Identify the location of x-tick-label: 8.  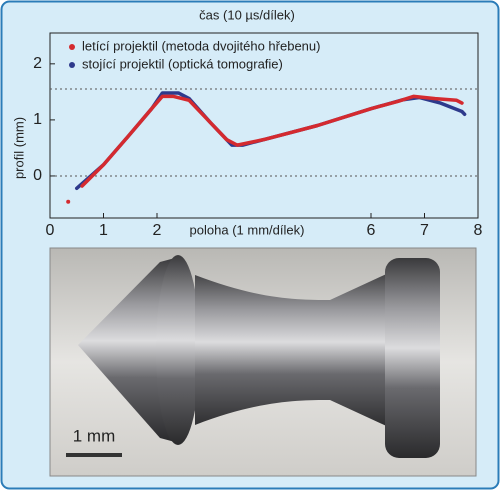
(478, 230).